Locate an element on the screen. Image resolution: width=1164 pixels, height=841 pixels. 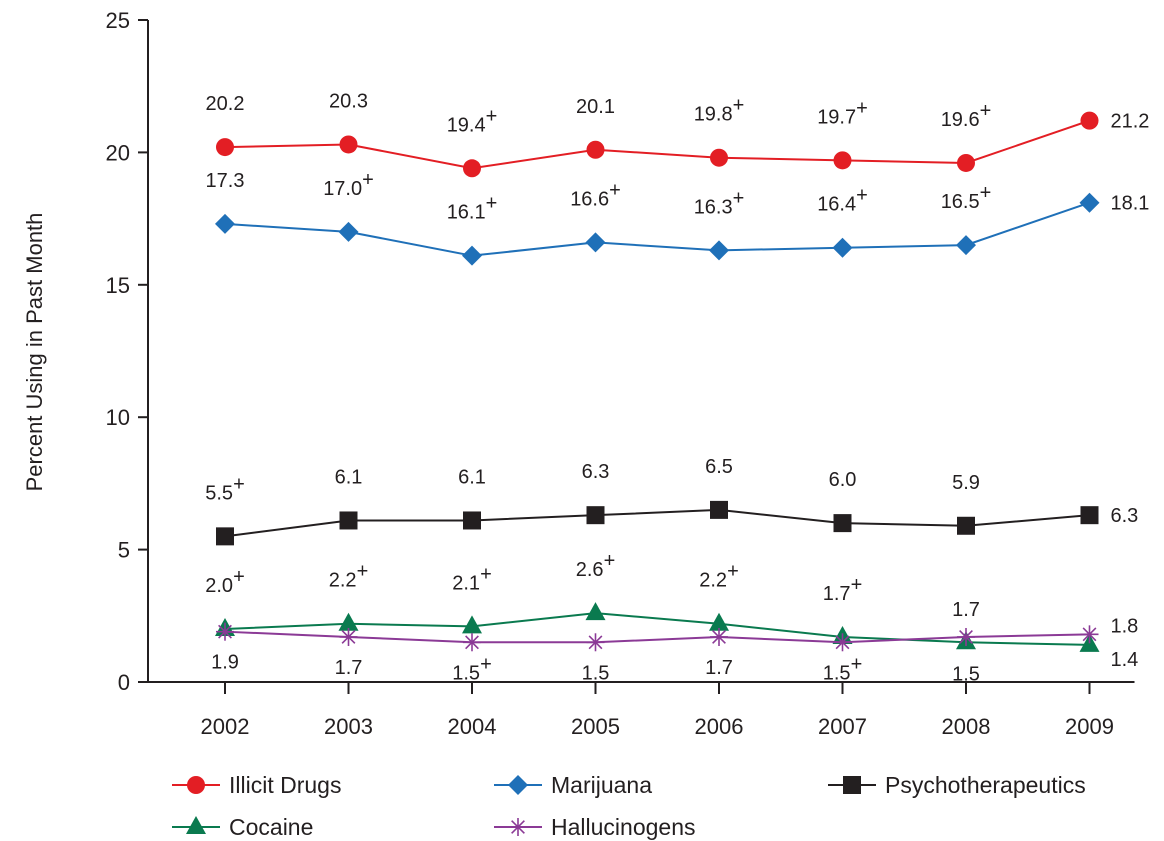
series-line-marijuana is located at coordinates (657, 229).